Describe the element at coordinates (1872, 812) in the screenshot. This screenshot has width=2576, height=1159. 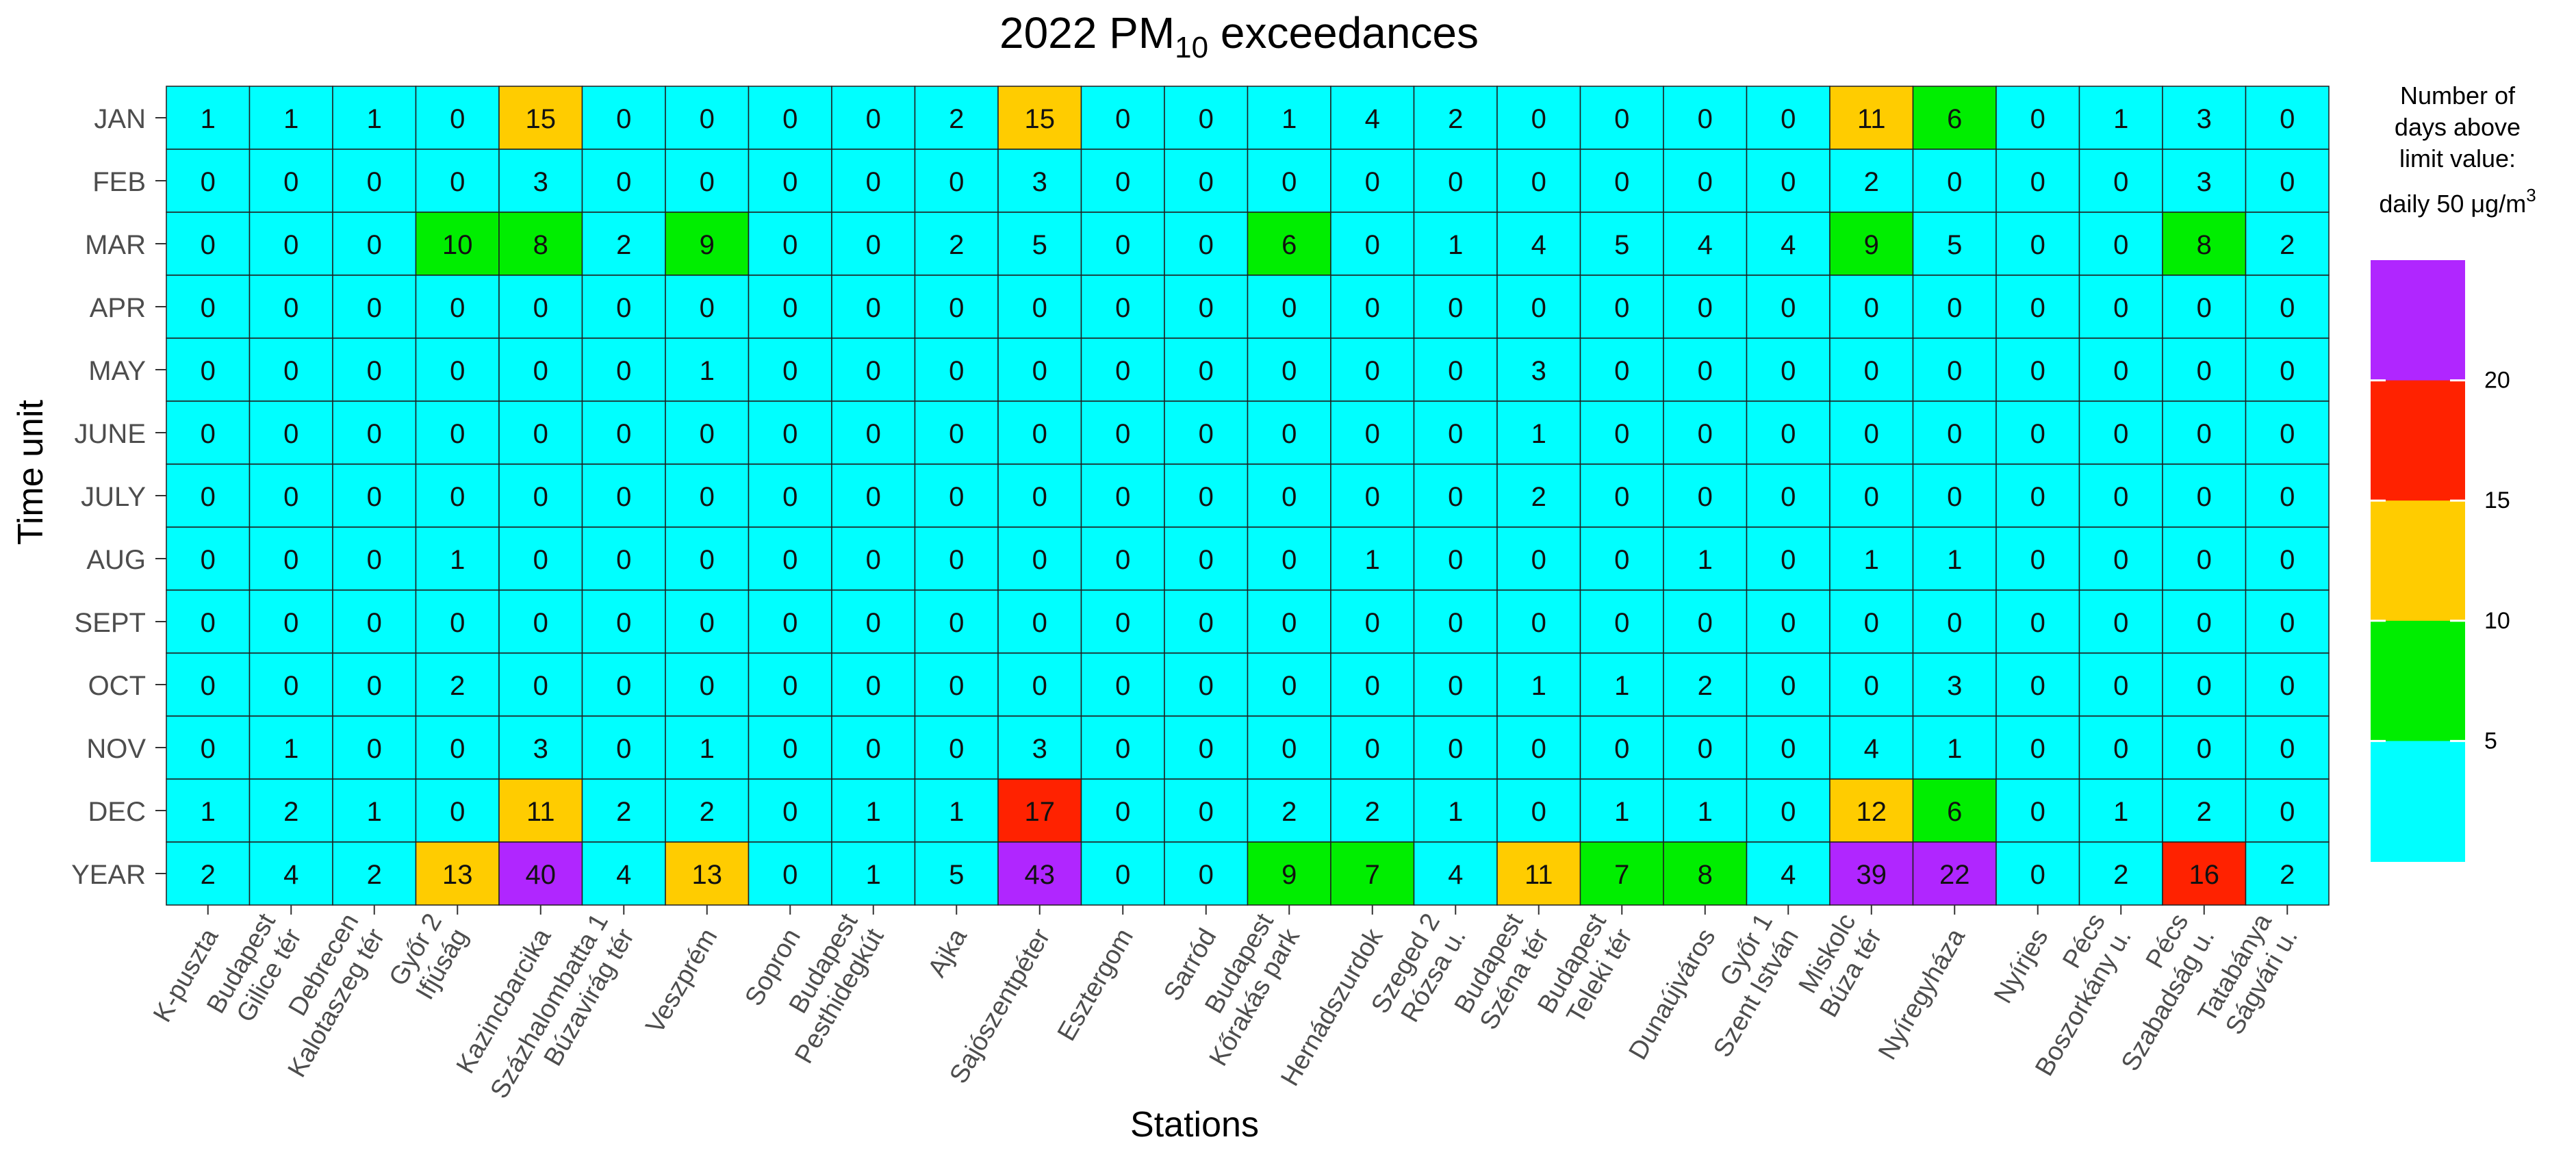
I see `cell-value-label: 12` at that location.